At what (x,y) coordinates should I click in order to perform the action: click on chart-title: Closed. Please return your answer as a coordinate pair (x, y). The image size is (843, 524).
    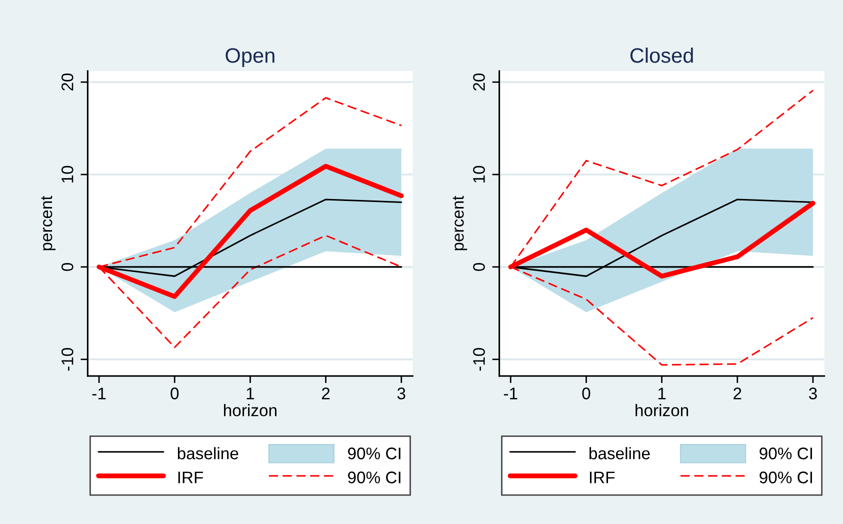
    Looking at the image, I should click on (661, 55).